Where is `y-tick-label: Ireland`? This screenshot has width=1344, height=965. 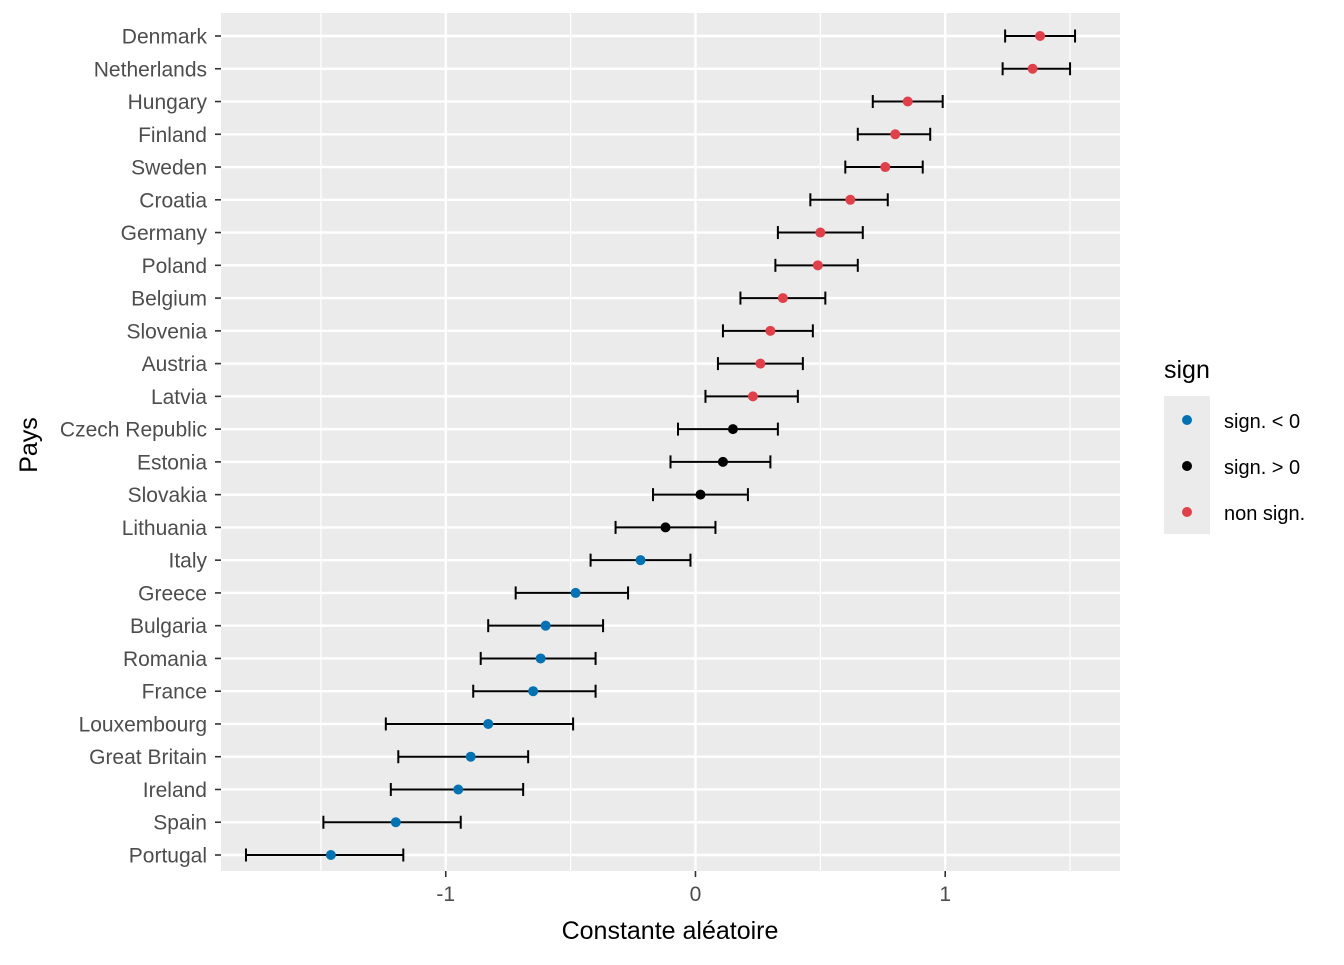 y-tick-label: Ireland is located at coordinates (175, 790).